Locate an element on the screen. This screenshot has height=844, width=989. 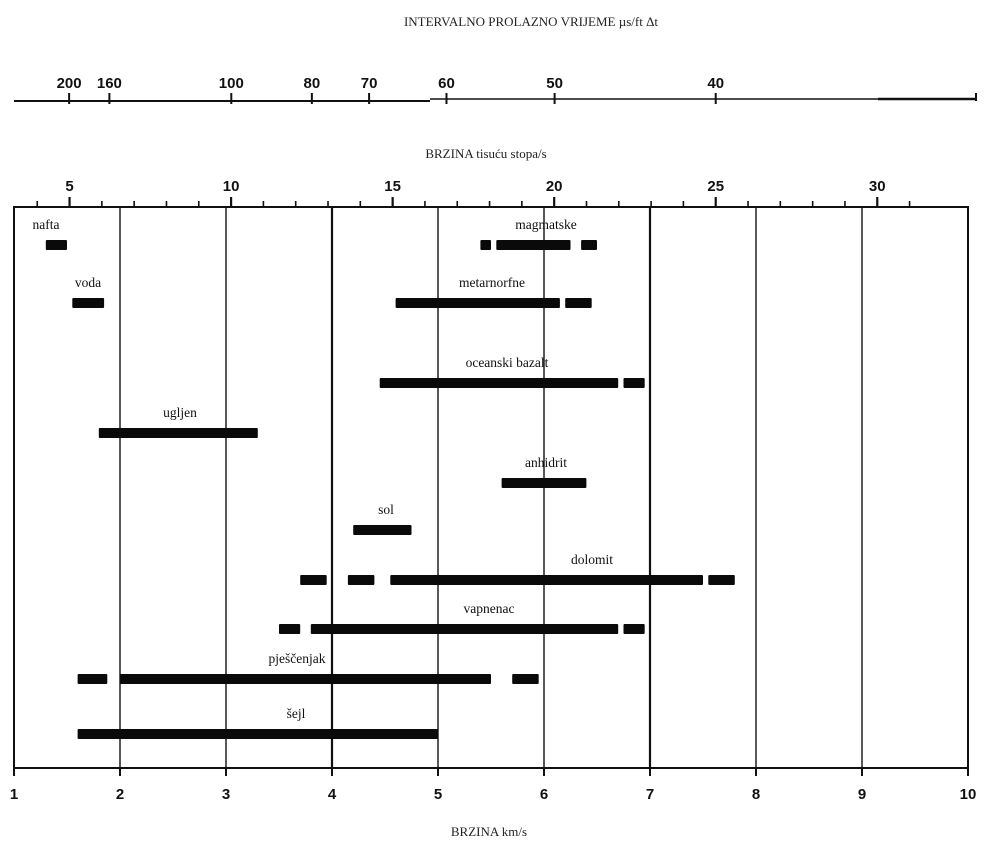
bar-label: dolomit is located at coordinates (592, 559).